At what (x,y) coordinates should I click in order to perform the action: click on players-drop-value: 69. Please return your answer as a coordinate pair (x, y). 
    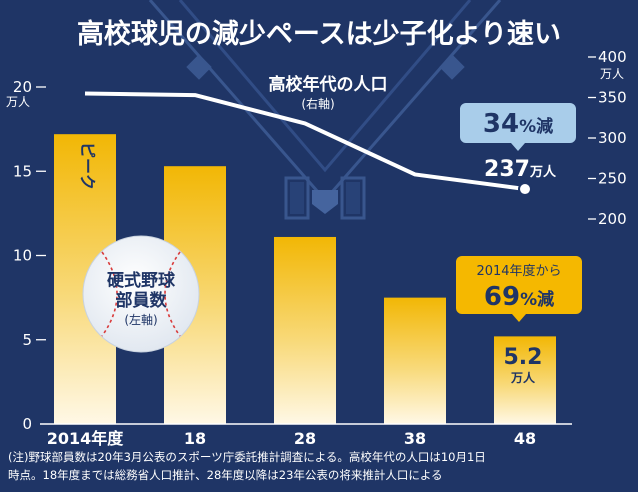
    Looking at the image, I should click on (502, 297).